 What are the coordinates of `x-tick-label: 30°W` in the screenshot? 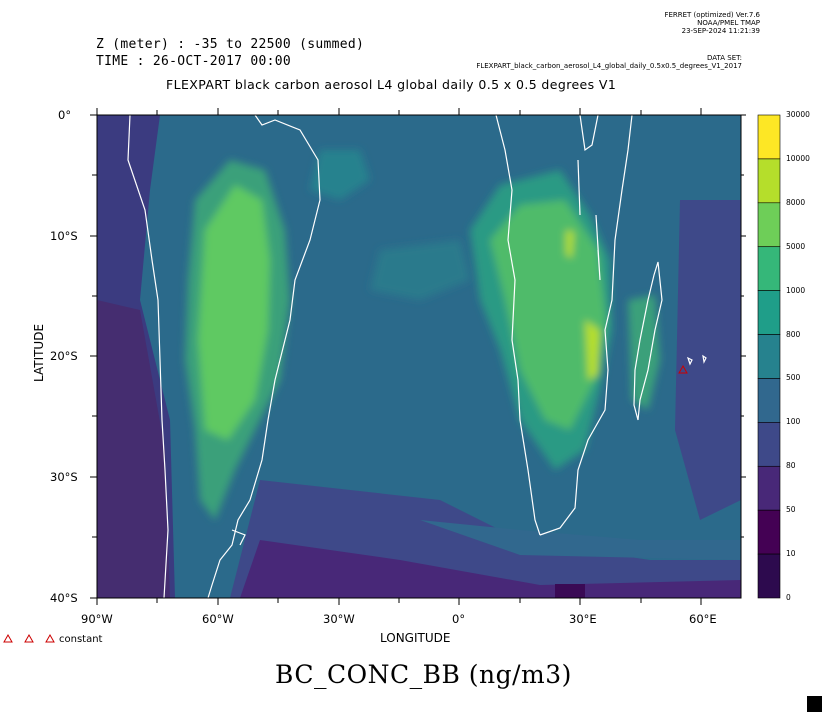 It's located at (339, 619).